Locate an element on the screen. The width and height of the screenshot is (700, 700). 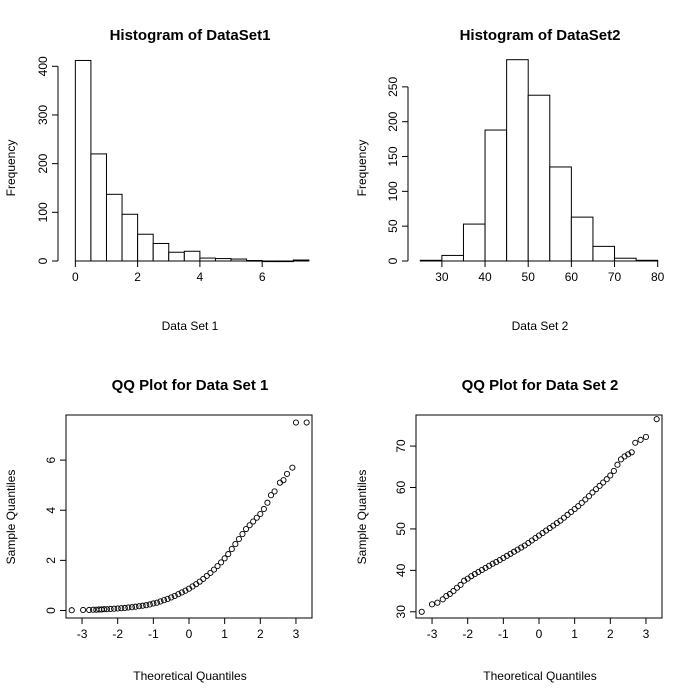
y-tick-label: 4 is located at coordinates (51, 510).